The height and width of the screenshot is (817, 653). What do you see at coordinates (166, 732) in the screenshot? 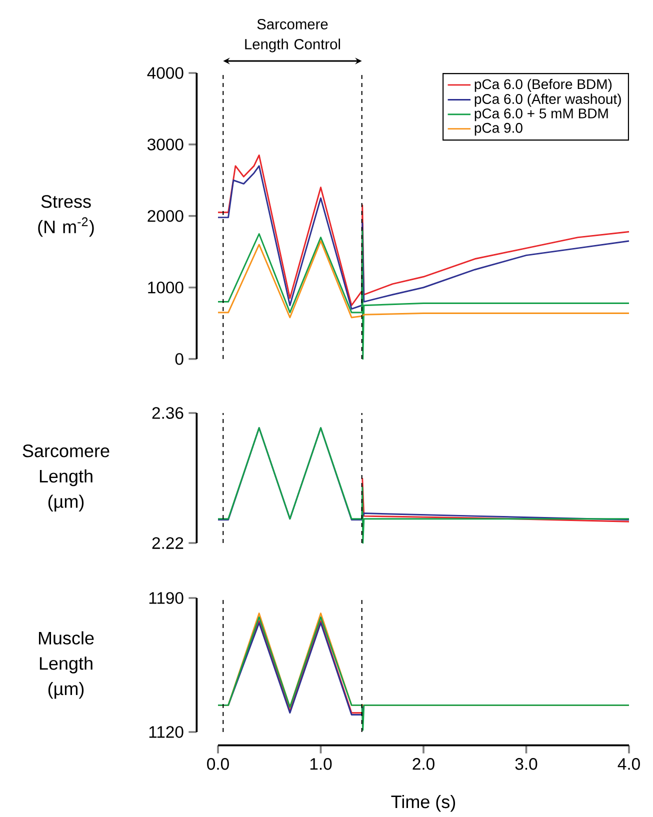
I see `y-tick-label: 1120` at bounding box center [166, 732].